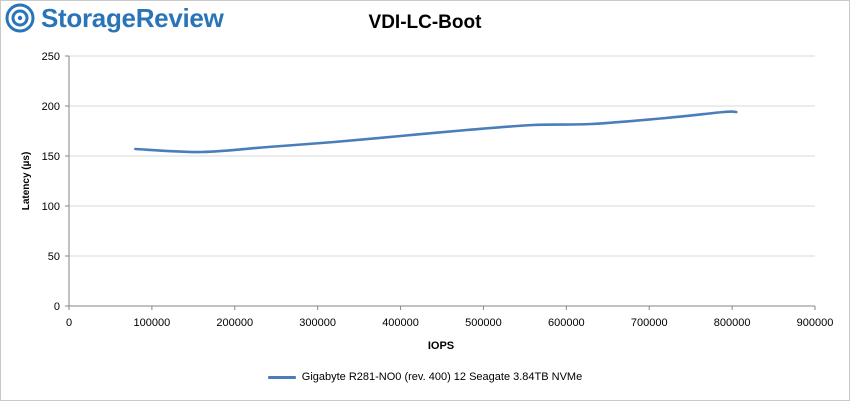  What do you see at coordinates (649, 323) in the screenshot?
I see `x-tick-label: 700000` at bounding box center [649, 323].